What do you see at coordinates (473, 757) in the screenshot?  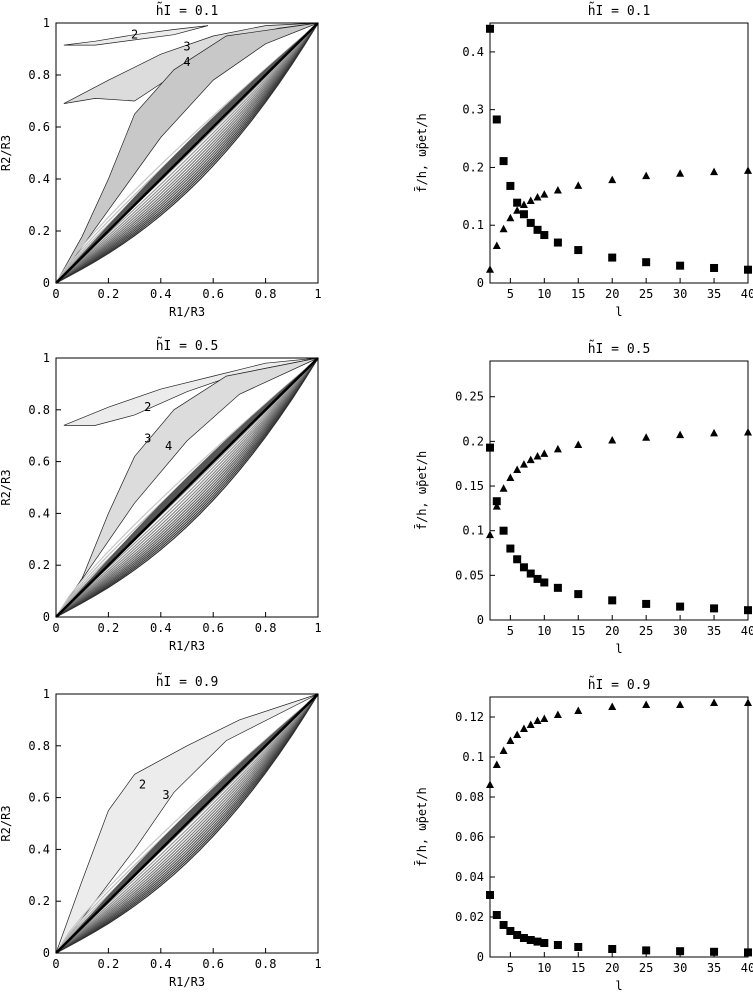 I see `y-tick-label: 0.1` at bounding box center [473, 757].